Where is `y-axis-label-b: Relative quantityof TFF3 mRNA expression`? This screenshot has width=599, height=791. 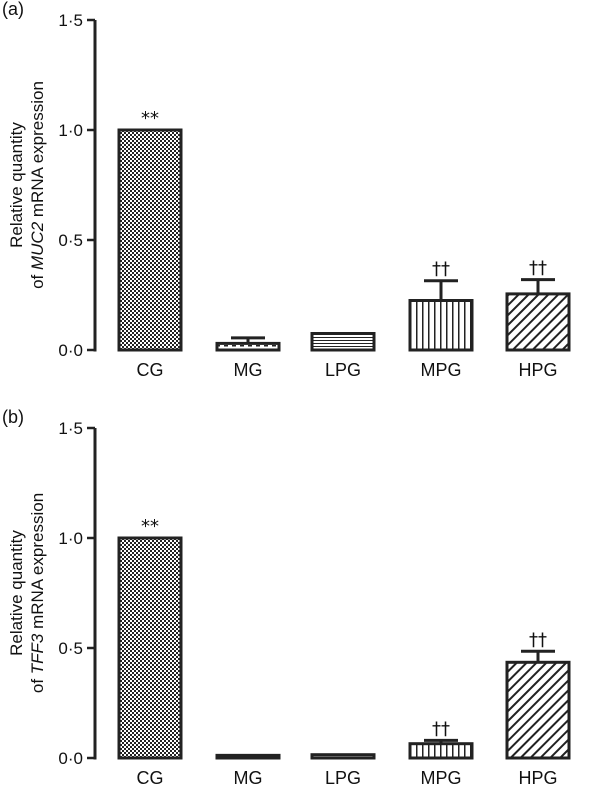
y-axis-label-b: Relative quantityof TFF3 mRNA expression is located at coordinates (27, 593).